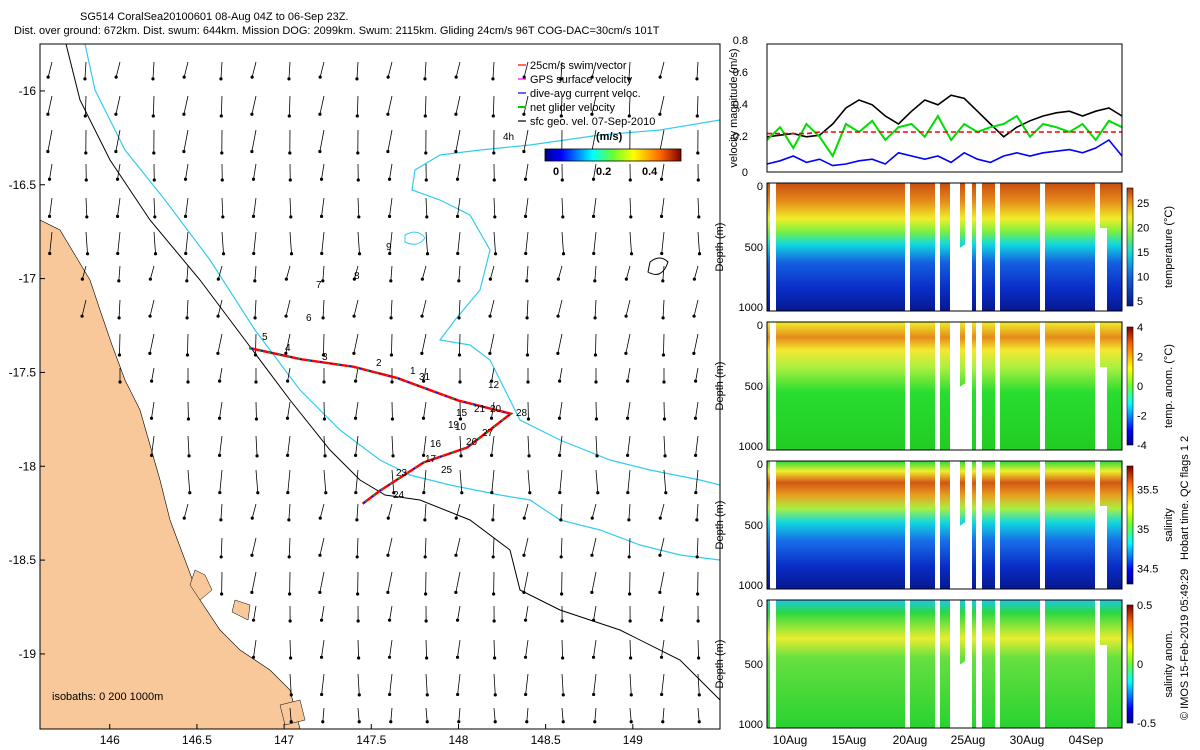 The width and height of the screenshot is (1200, 750). What do you see at coordinates (23, 372) in the screenshot?
I see `map-ytick-label: -17.5` at bounding box center [23, 372].